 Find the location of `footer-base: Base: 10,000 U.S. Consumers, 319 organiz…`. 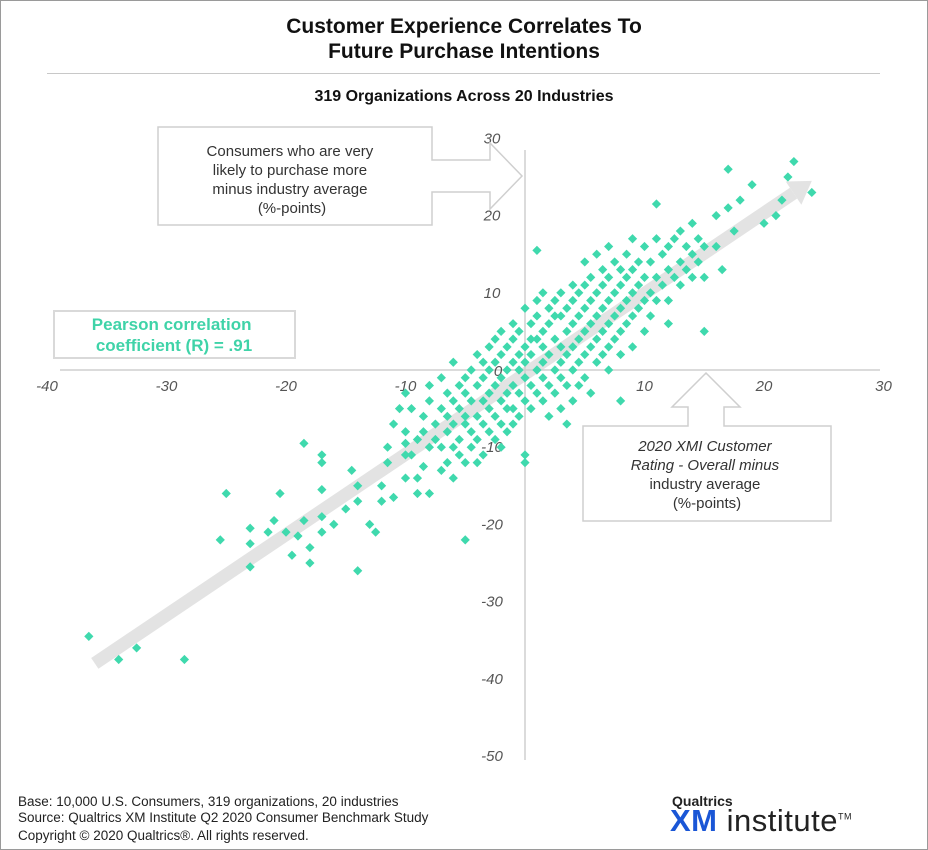

footer-base: Base: 10,000 U.S. Consumers, 319 organiz… is located at coordinates (208, 801).